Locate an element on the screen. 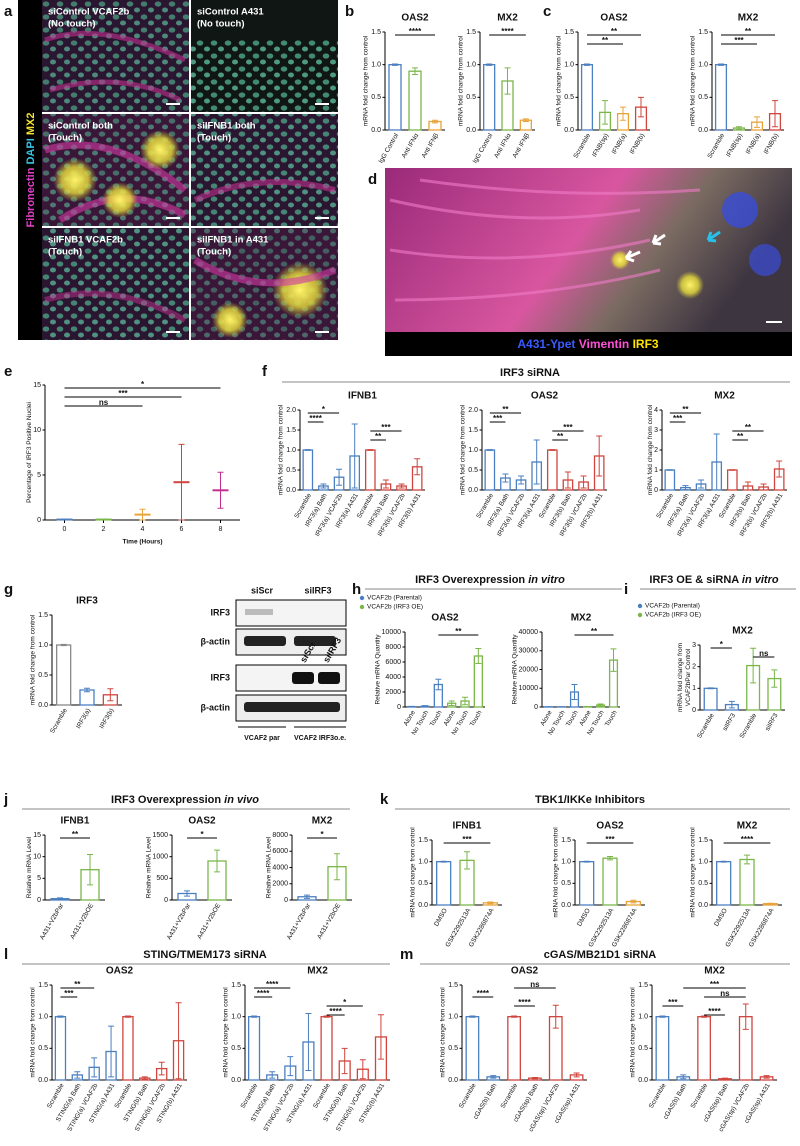 The width and height of the screenshot is (800, 1146). tile-label: siControl A431 is located at coordinates (230, 12).